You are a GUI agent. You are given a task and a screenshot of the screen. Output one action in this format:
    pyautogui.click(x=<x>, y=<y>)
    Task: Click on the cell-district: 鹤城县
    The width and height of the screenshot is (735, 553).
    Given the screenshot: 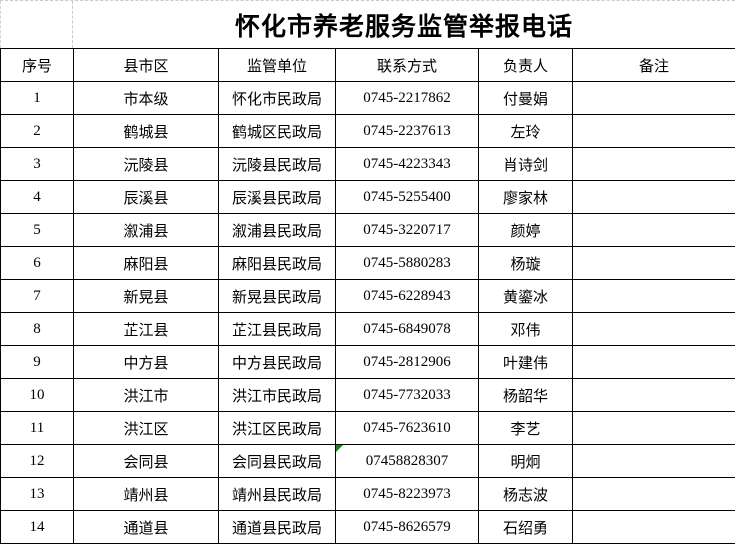 What is the action you would take?
    pyautogui.click(x=146, y=131)
    